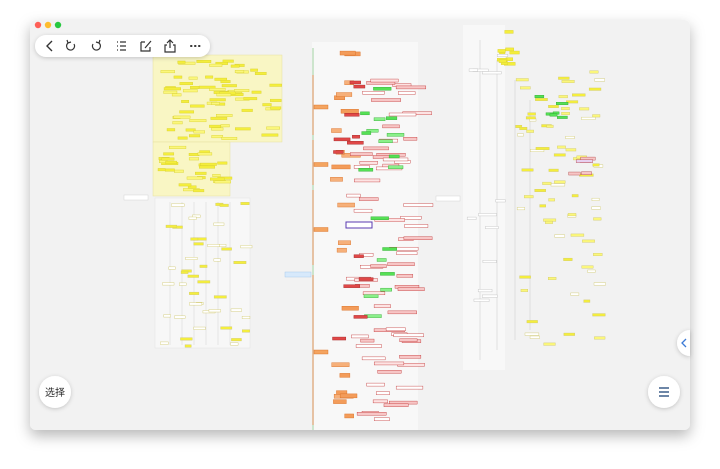  What do you see at coordinates (38, 25) in the screenshot?
I see `close-button` at bounding box center [38, 25].